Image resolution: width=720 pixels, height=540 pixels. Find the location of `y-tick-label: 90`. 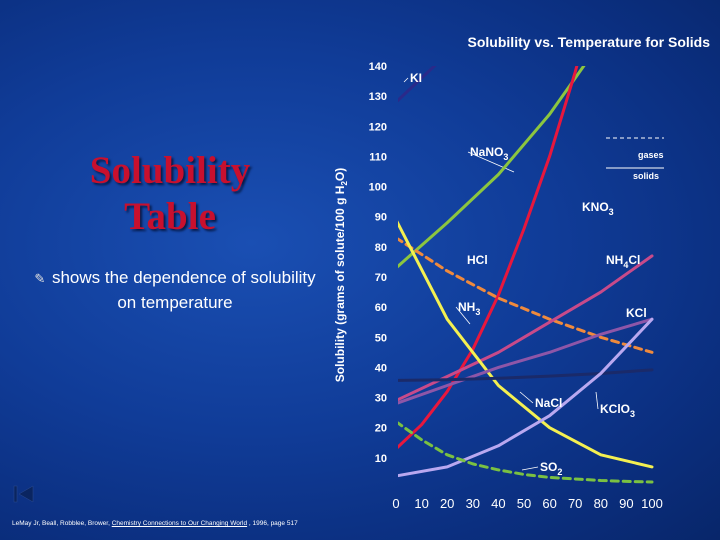

y-tick-label: 90 is located at coordinates (381, 218).